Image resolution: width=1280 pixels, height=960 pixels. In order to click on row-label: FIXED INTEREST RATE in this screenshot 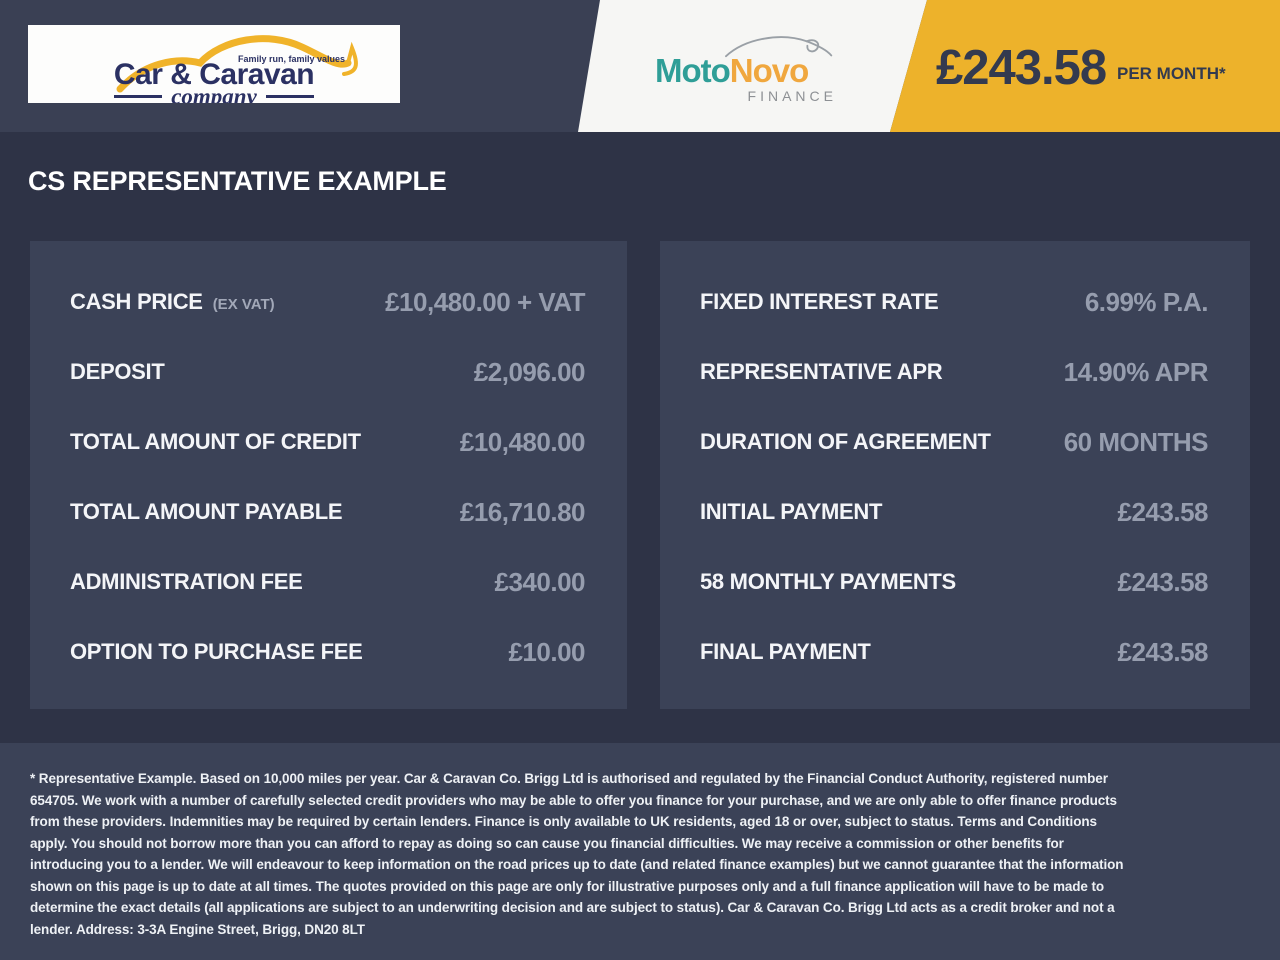, I will do `click(819, 301)`.